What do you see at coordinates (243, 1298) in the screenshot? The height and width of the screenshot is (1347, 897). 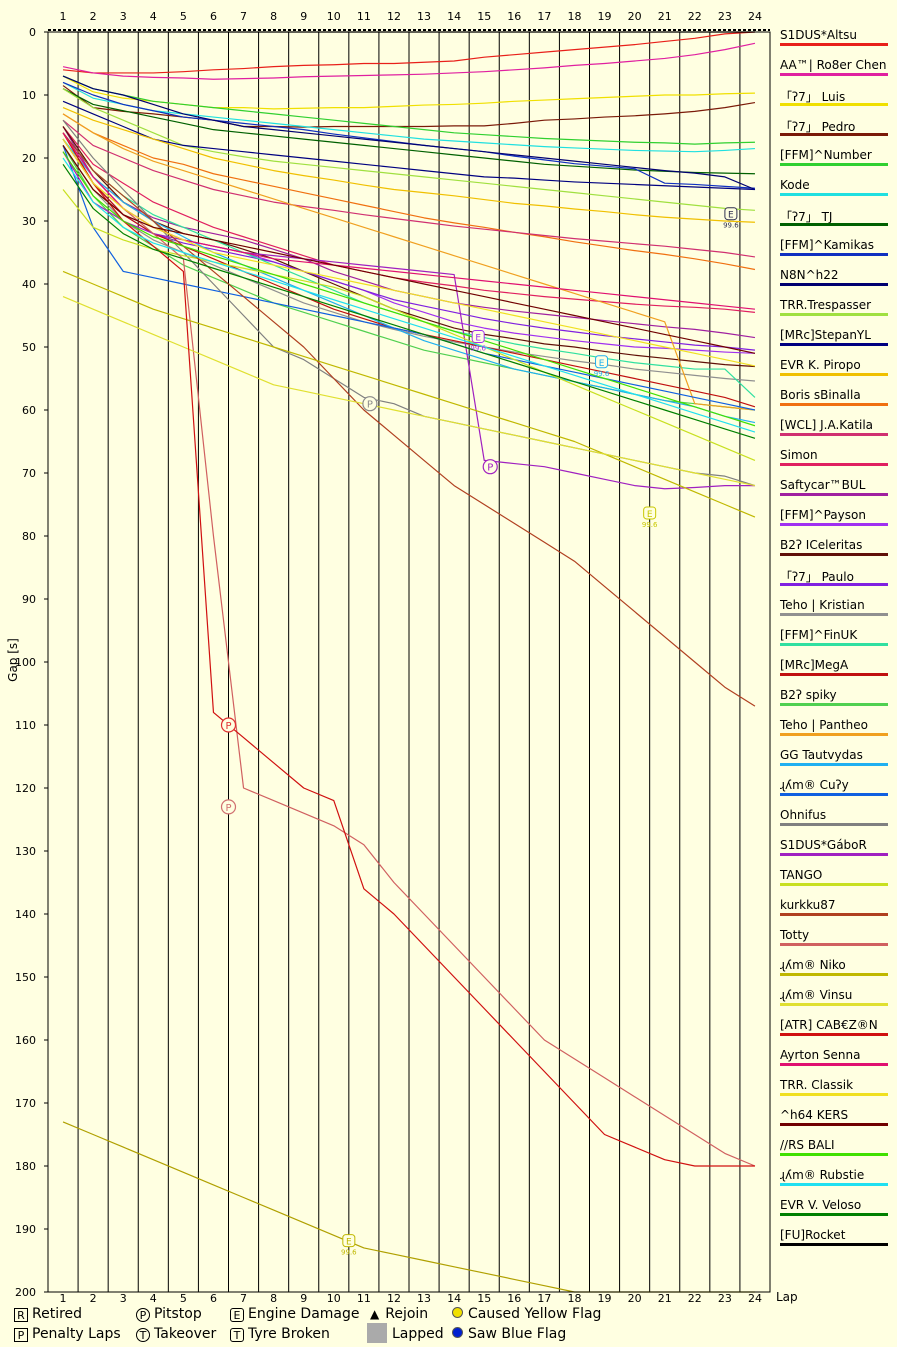 I see `x-tick-label-bottom: 7` at bounding box center [243, 1298].